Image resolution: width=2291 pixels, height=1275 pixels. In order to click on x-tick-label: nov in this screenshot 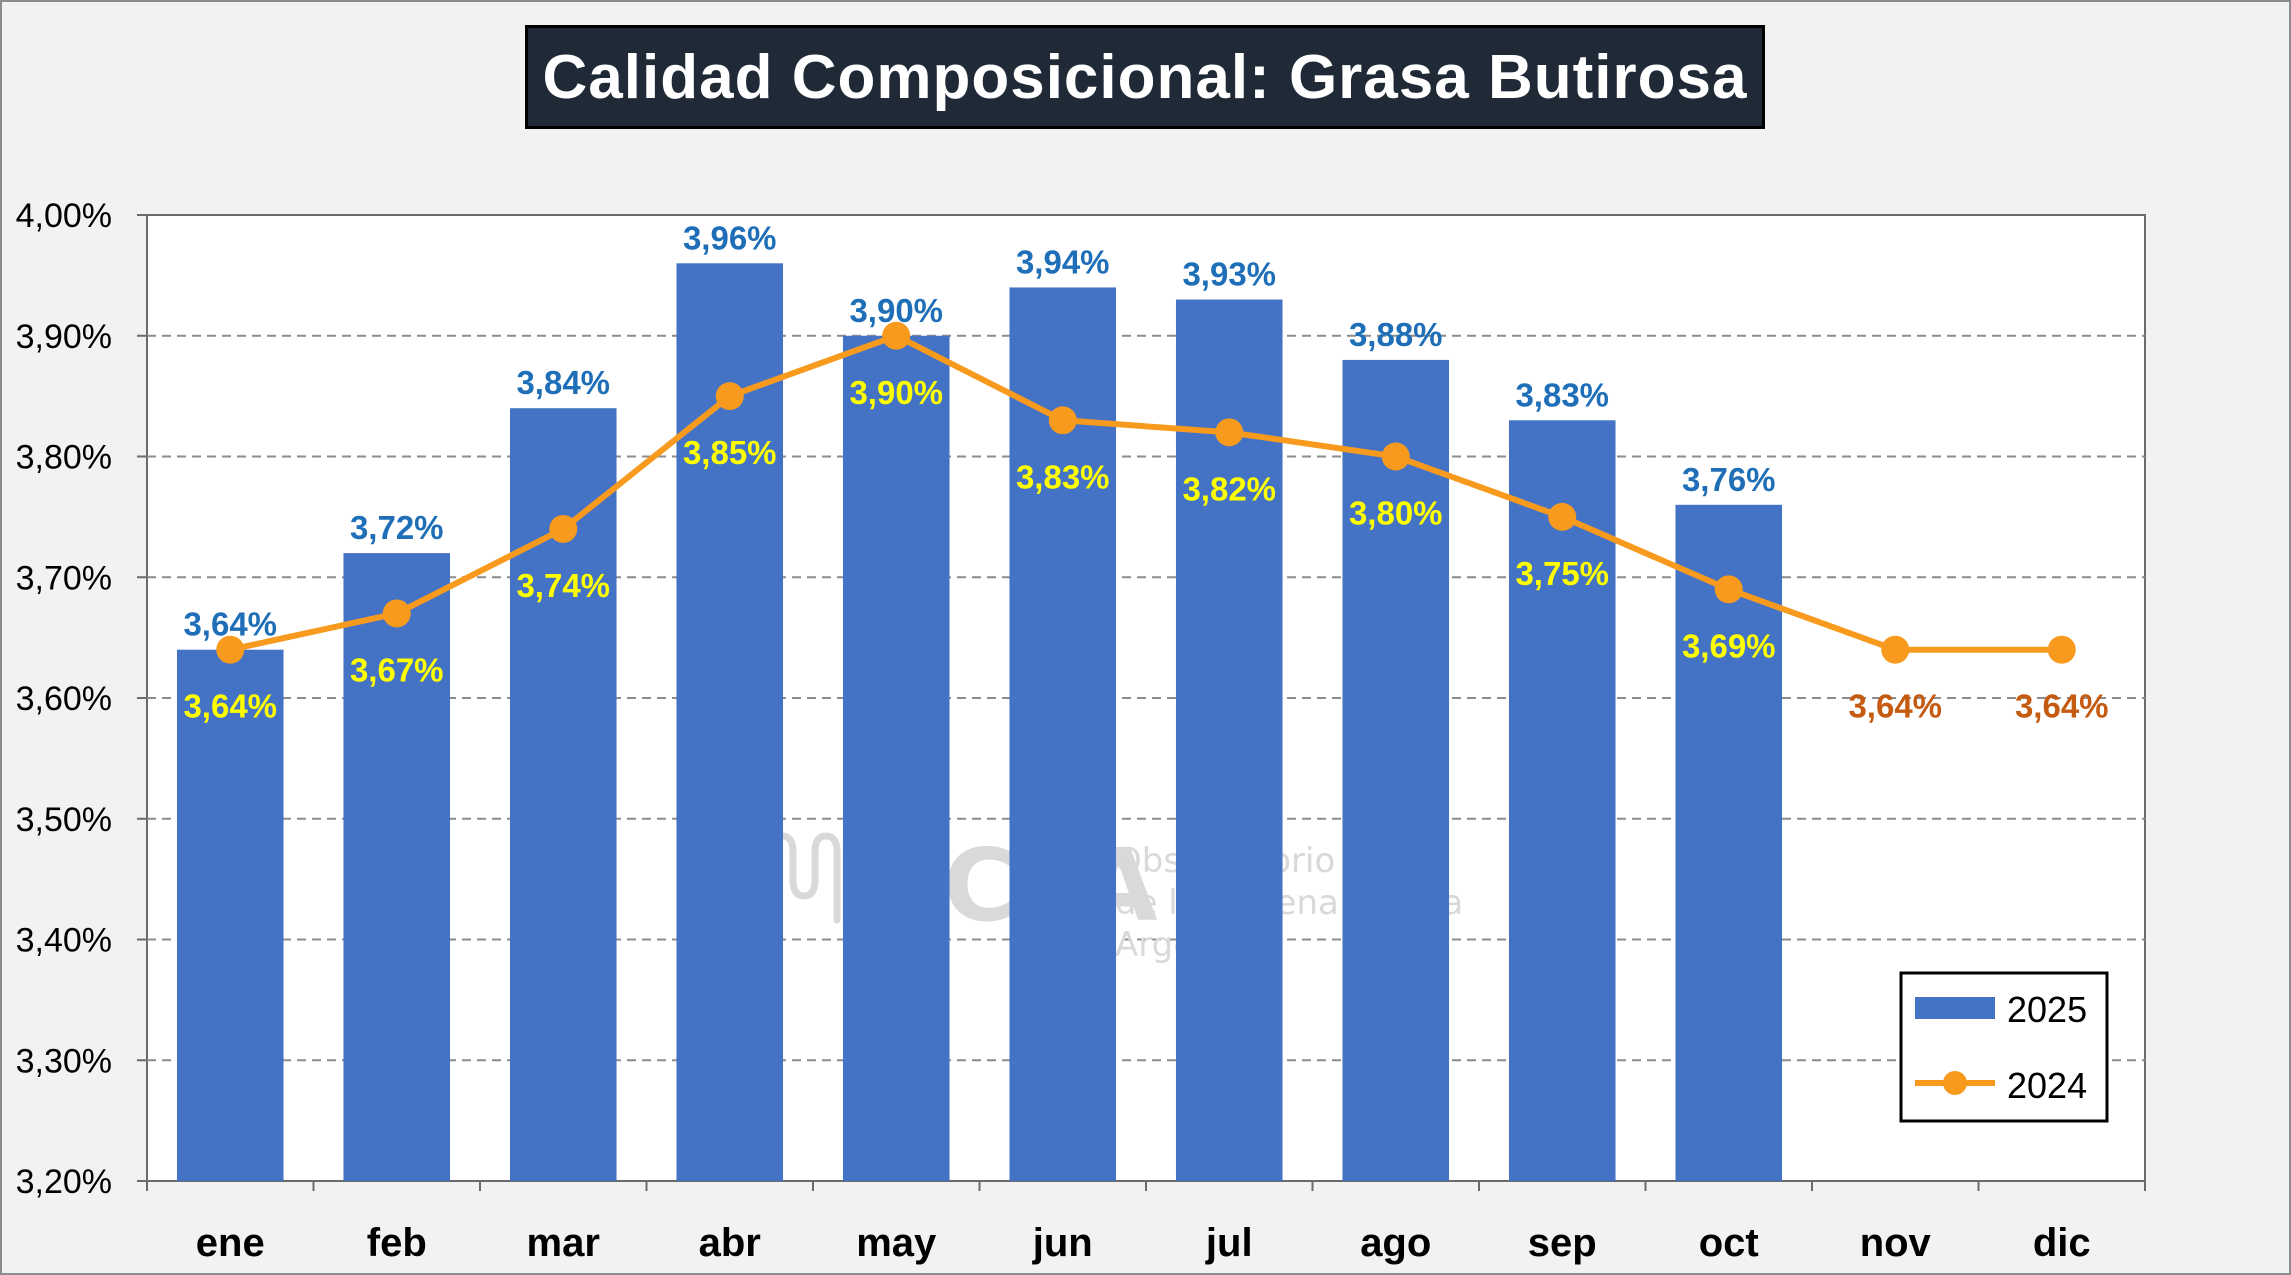, I will do `click(1896, 1243)`.